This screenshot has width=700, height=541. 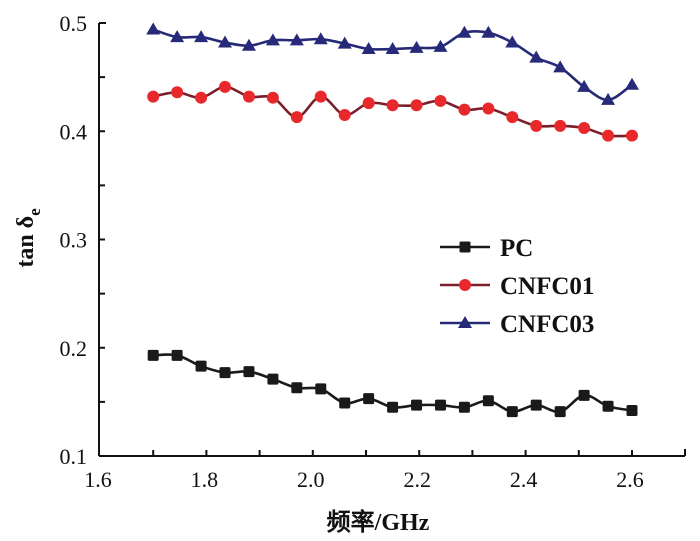 I want to click on legend-item-pc: PC, so click(x=486, y=248).